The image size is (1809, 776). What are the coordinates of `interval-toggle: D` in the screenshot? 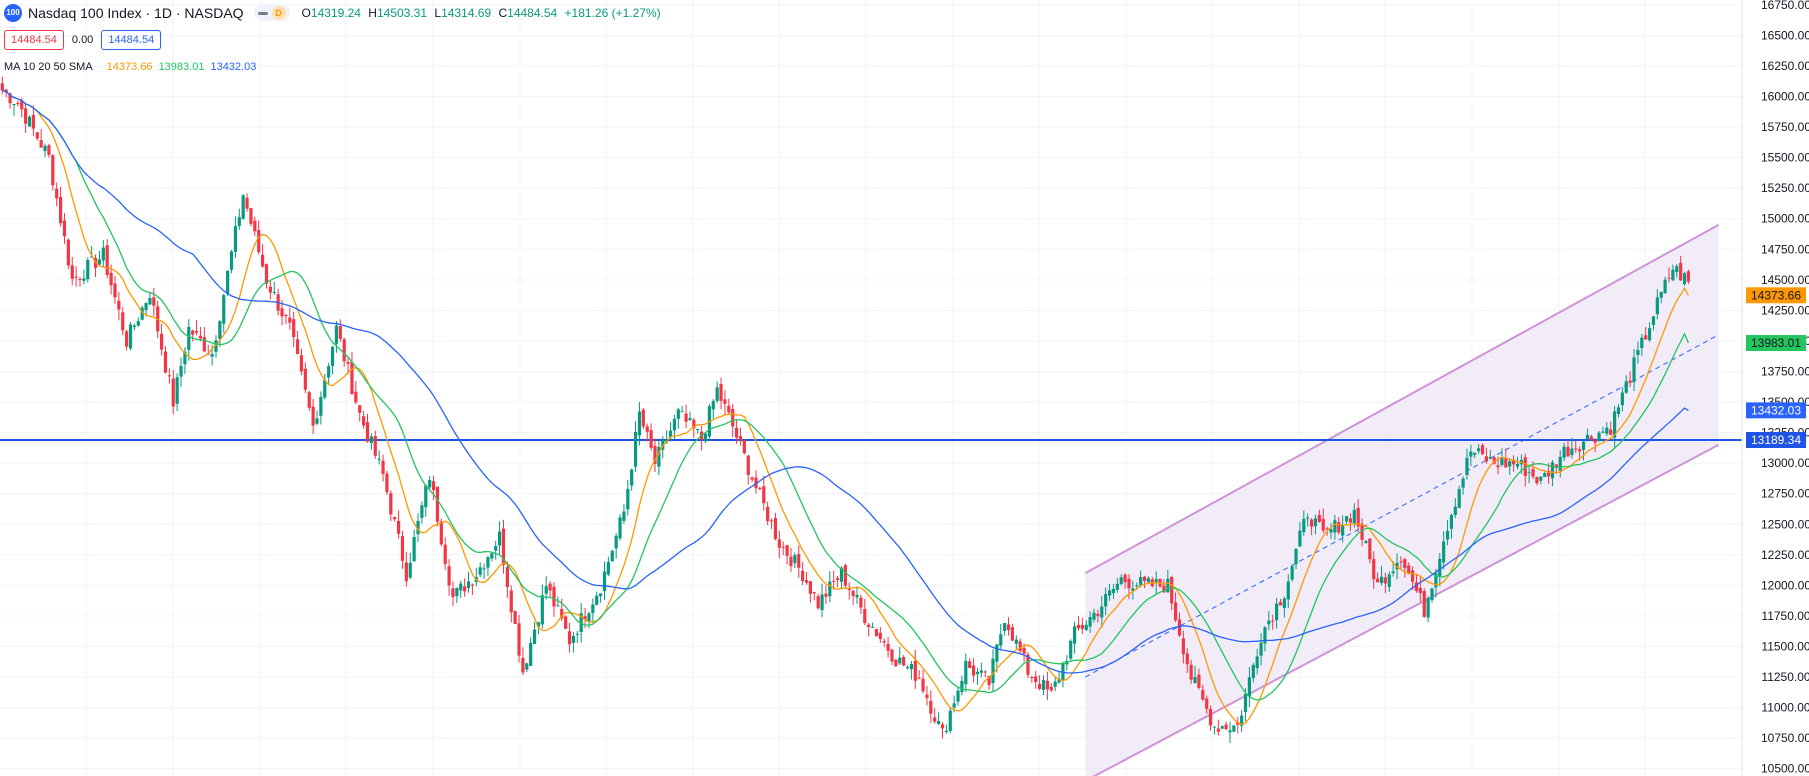 It's located at (271, 13).